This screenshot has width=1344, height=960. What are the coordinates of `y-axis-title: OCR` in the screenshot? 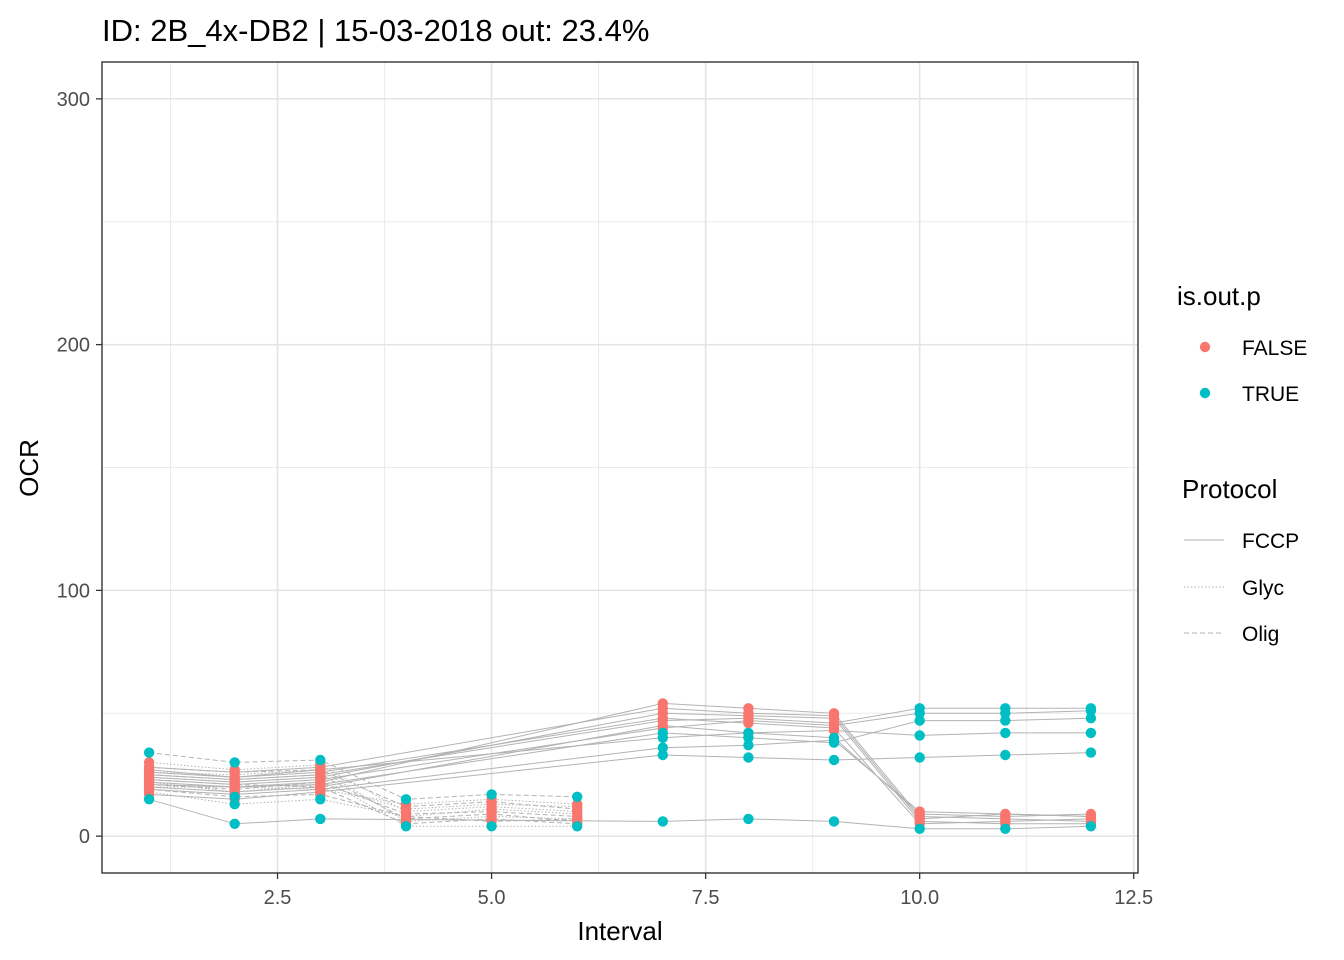 It's located at (29, 468).